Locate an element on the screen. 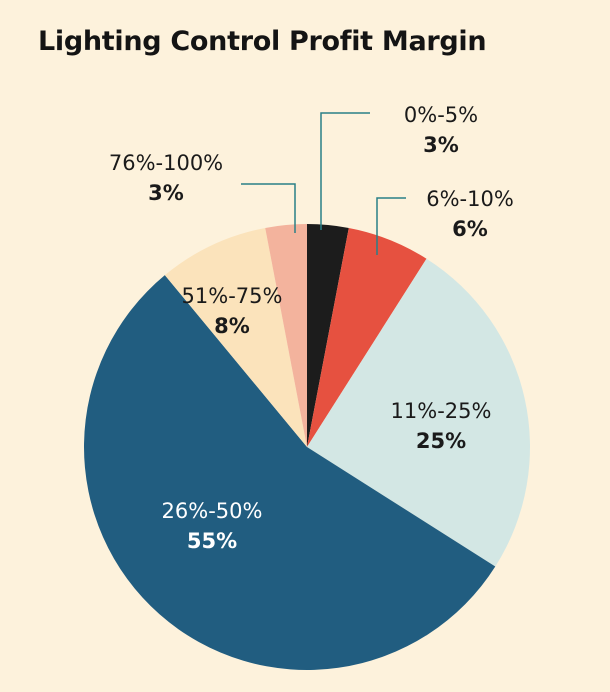  slice-label-51pct-75pct: 51%-75% is located at coordinates (232, 296).